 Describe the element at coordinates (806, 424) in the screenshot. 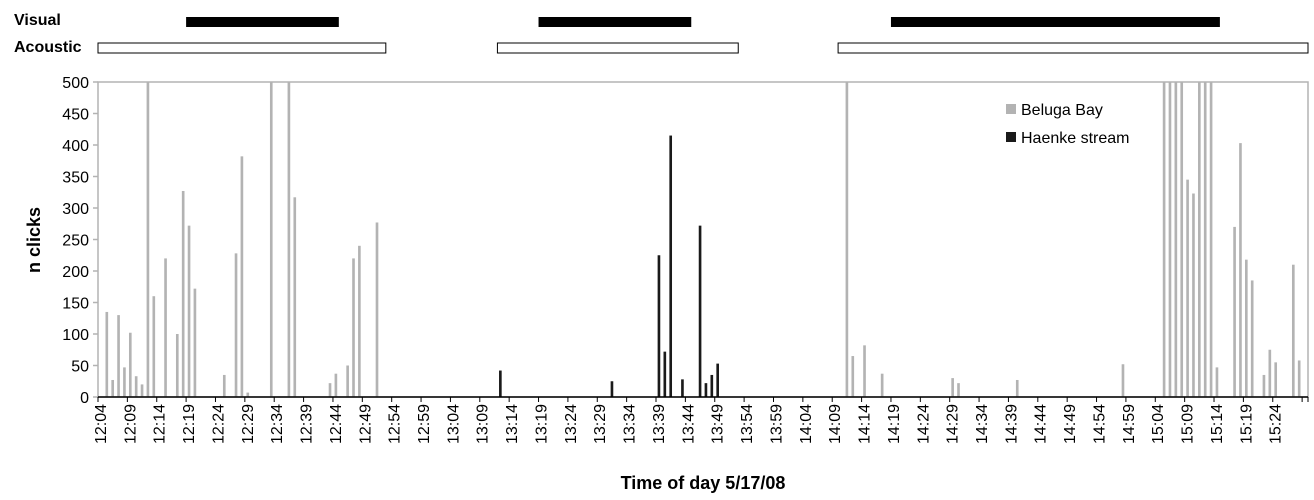

I see `x-tick-label: 14:04` at that location.